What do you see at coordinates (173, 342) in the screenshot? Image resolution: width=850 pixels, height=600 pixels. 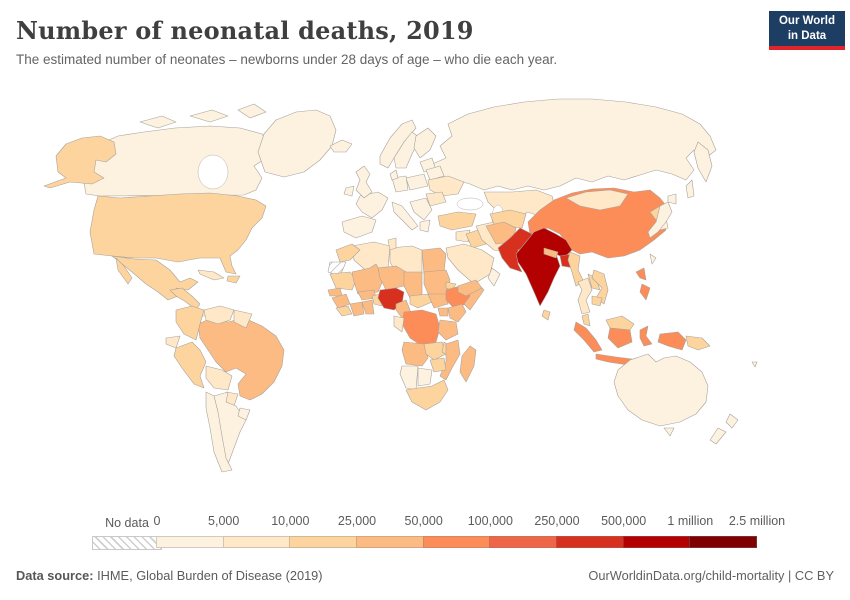 I see `country-ecuador` at bounding box center [173, 342].